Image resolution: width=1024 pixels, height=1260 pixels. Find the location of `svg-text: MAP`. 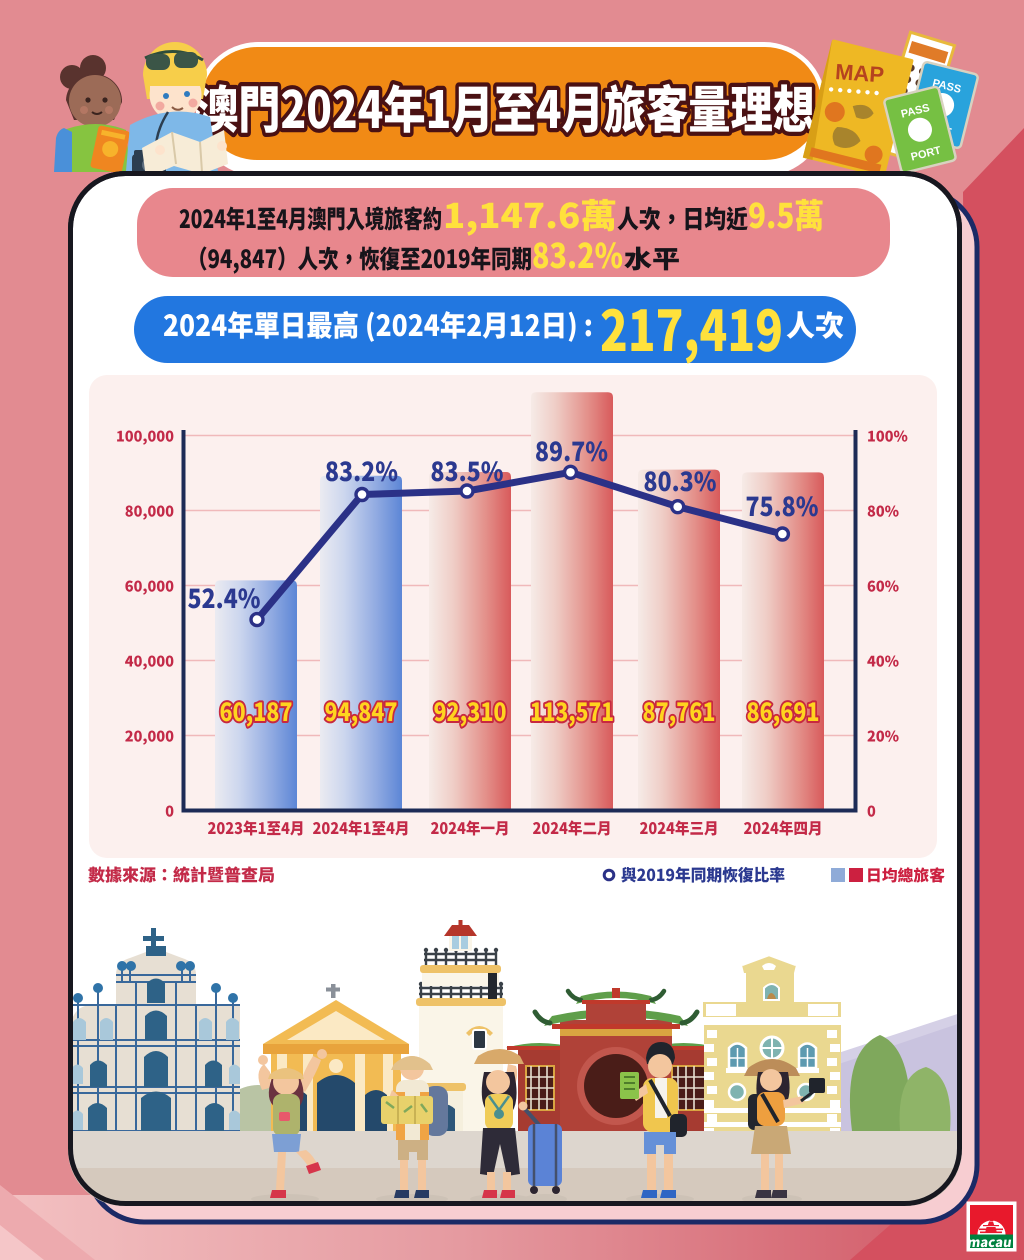

svg-text: MAP is located at coordinates (859, 73).